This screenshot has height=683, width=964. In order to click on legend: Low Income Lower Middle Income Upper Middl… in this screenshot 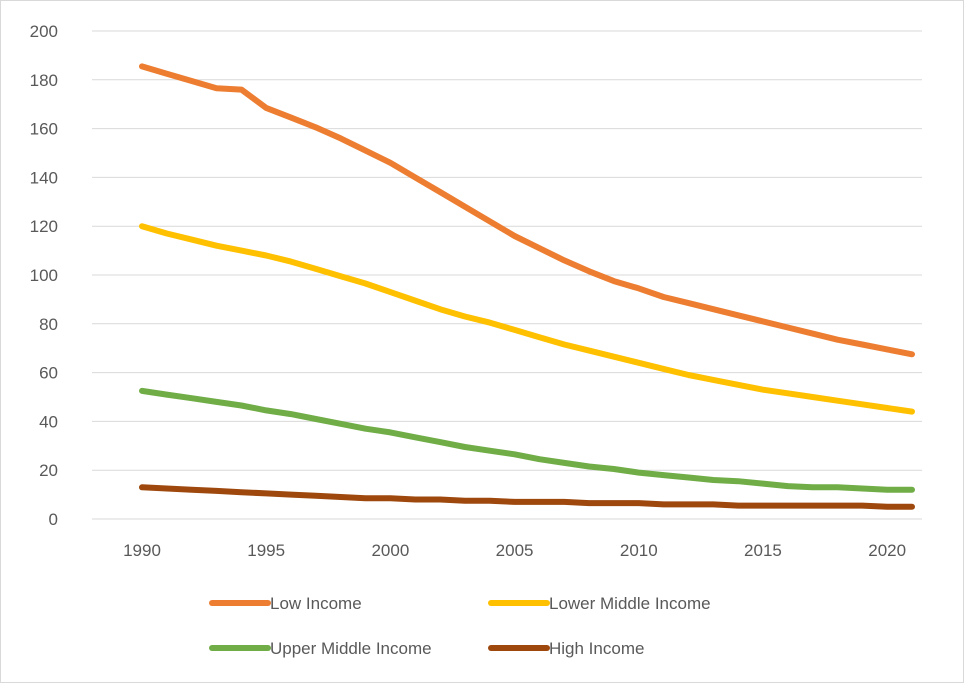, I will do `click(460, 626)`.